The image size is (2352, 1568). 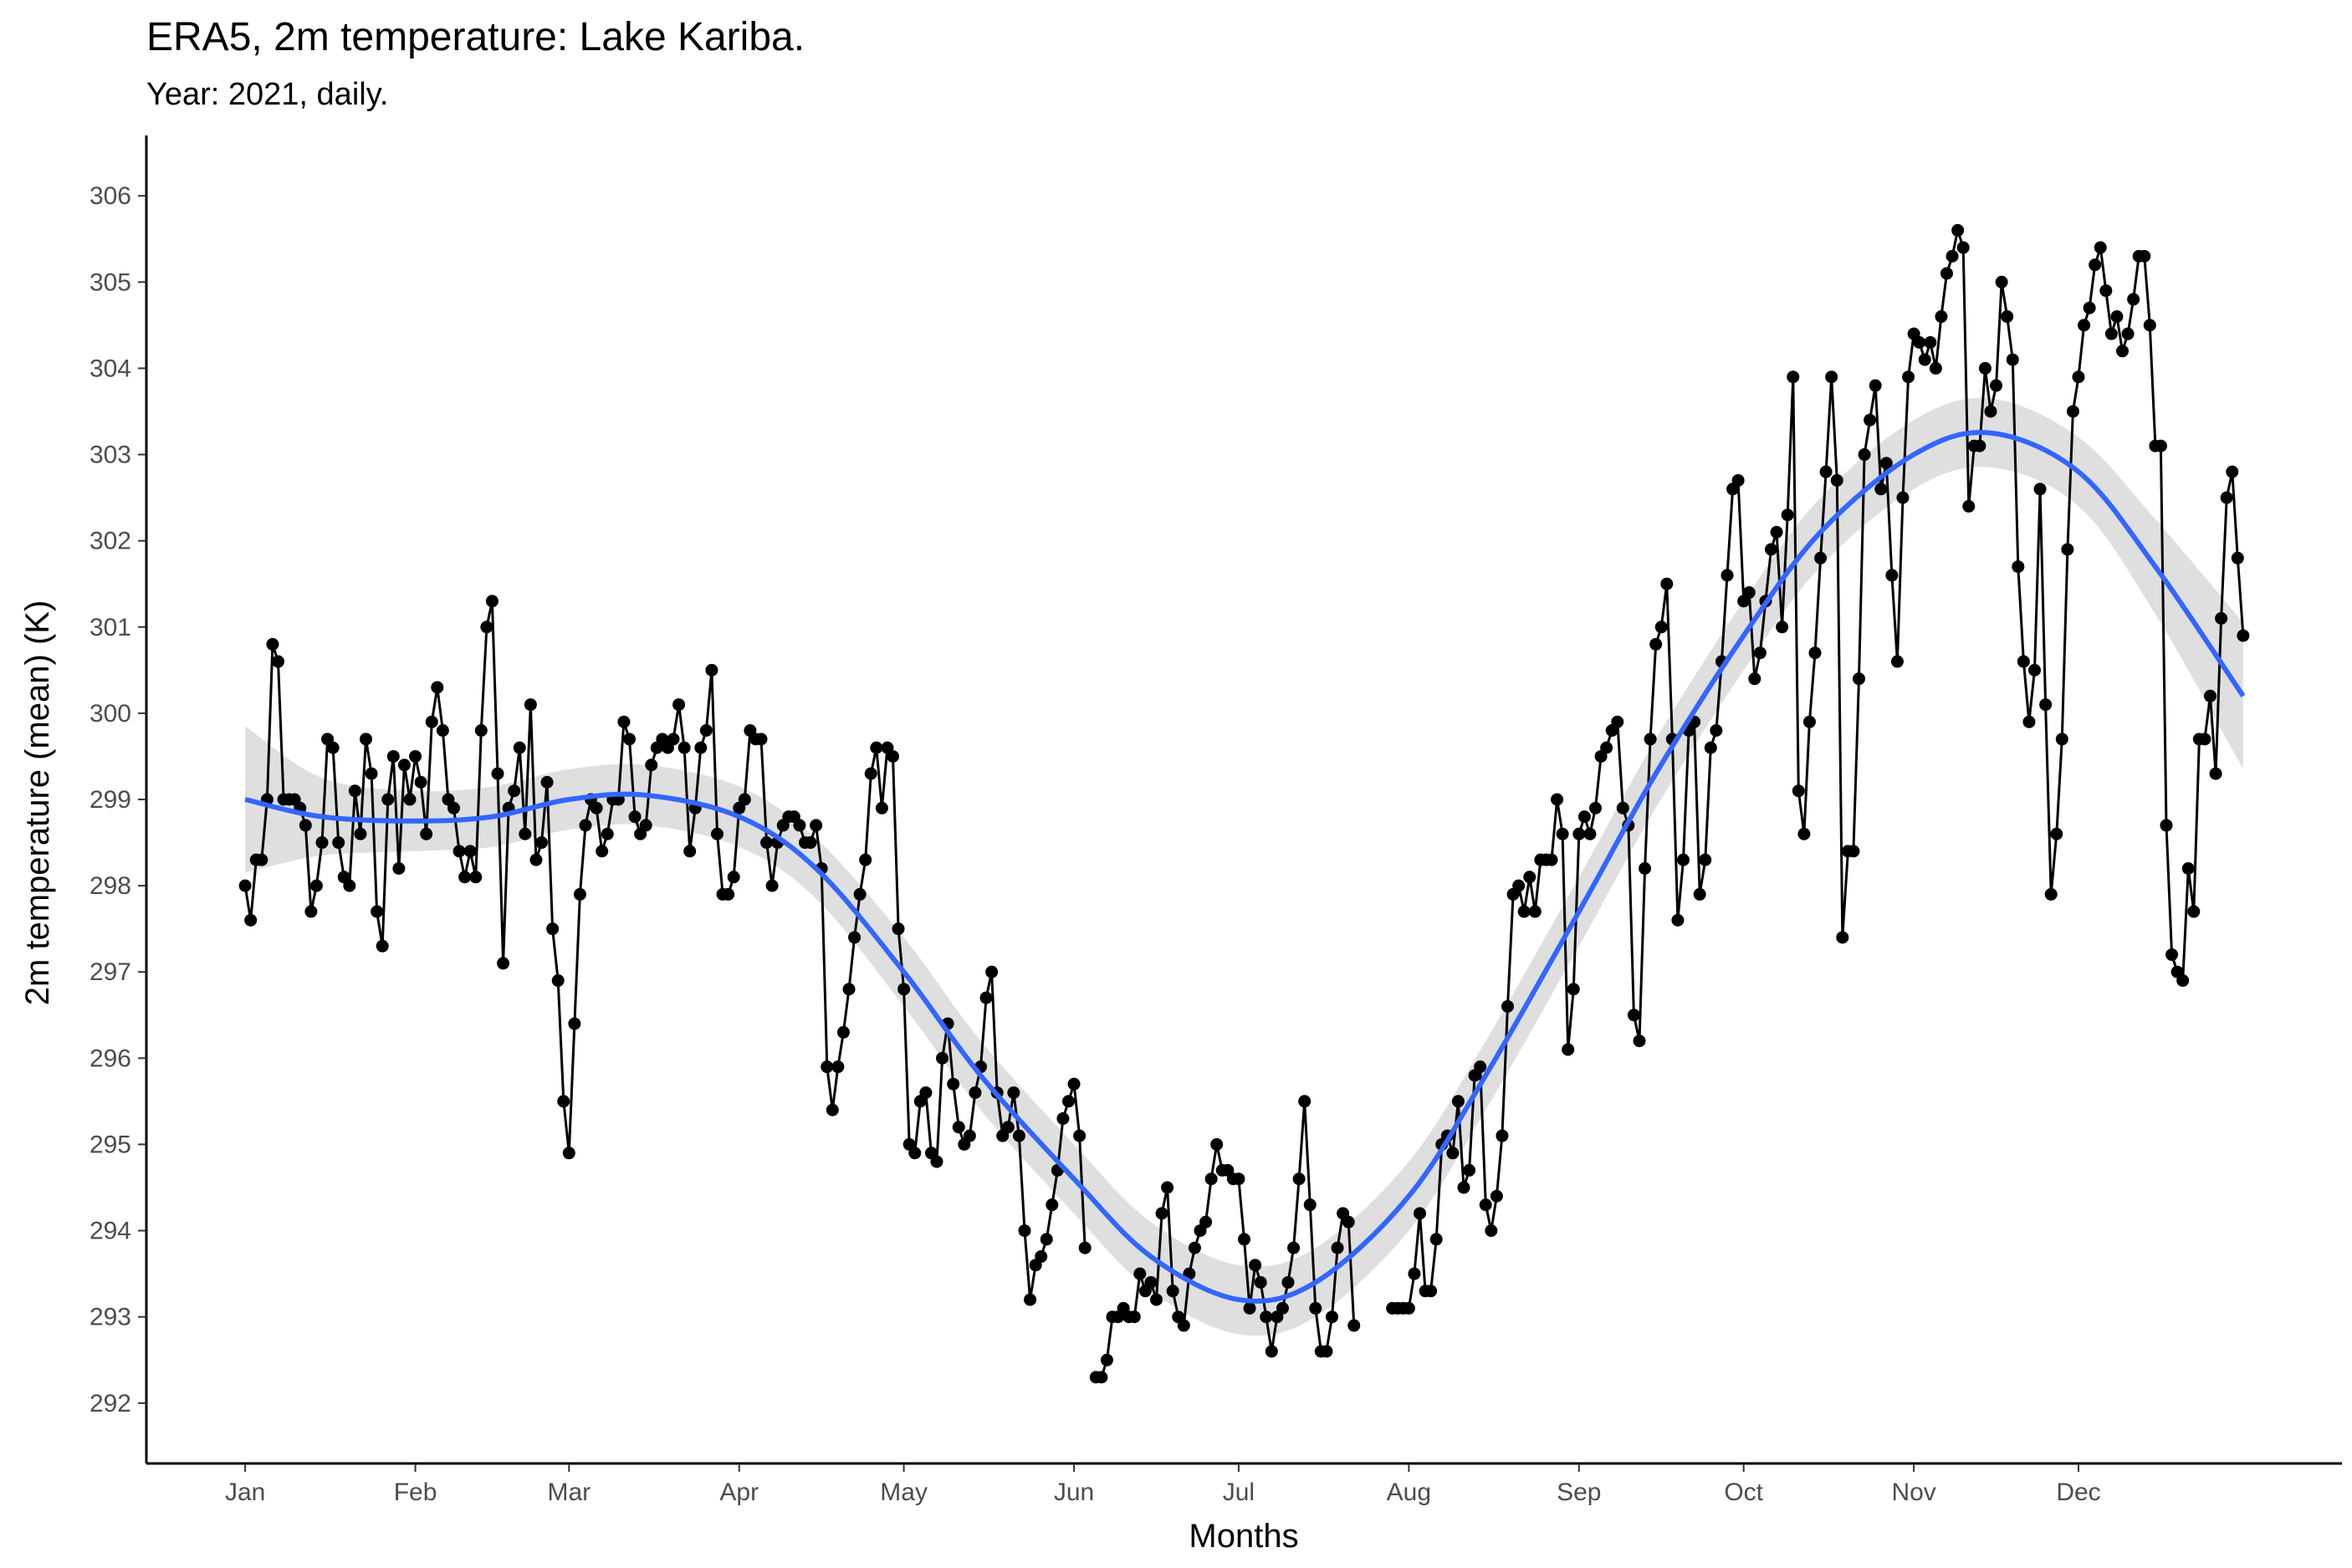 What do you see at coordinates (1743, 1492) in the screenshot?
I see `x-tick-label: Oct` at bounding box center [1743, 1492].